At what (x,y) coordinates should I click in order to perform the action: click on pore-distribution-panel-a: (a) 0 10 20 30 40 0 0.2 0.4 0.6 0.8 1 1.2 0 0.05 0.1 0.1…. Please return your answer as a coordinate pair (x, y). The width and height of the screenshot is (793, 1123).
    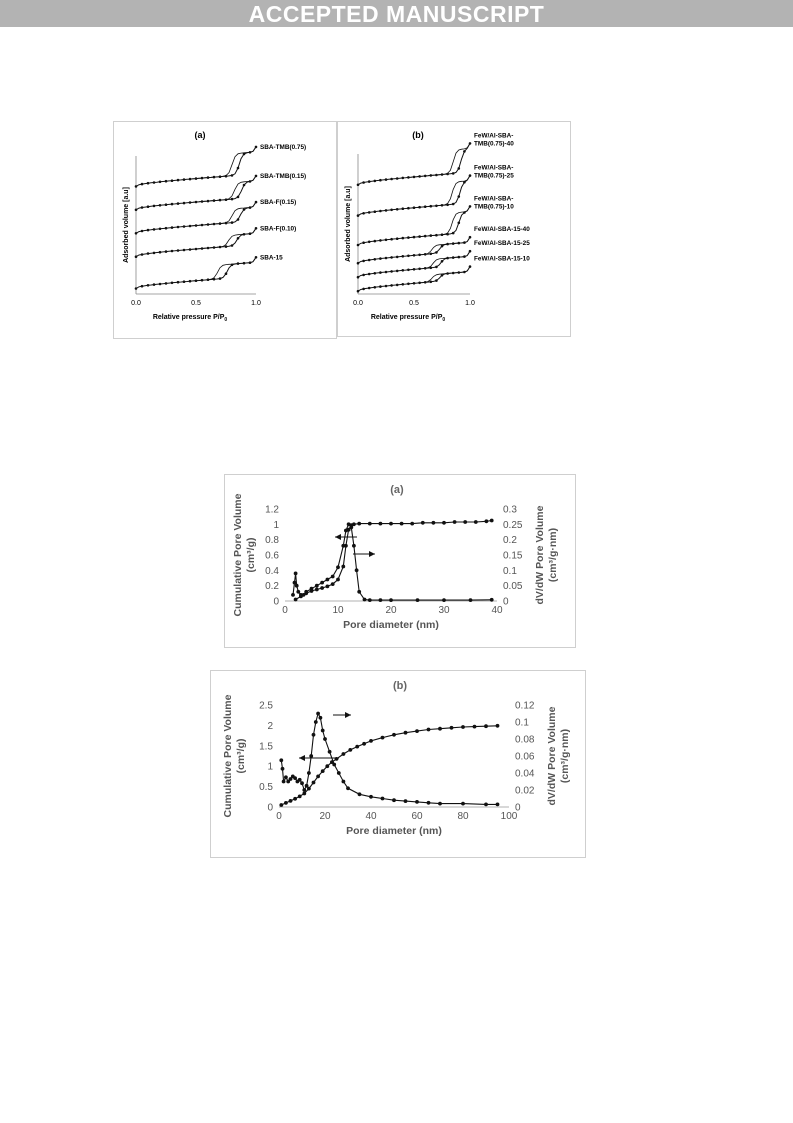
    Looking at the image, I should click on (400, 561).